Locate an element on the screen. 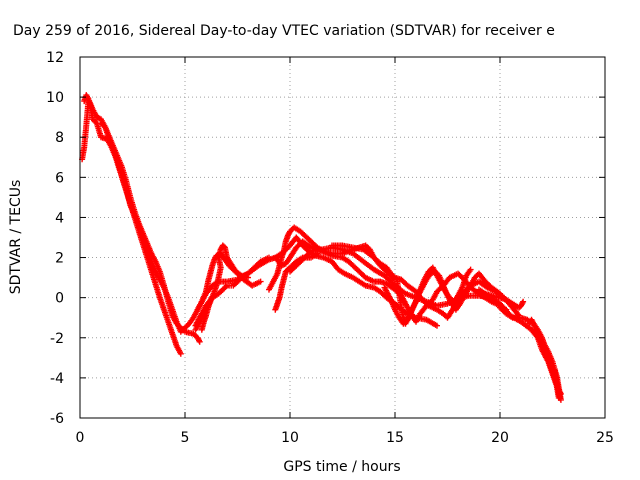  x-tick-label: 5 is located at coordinates (185, 438).